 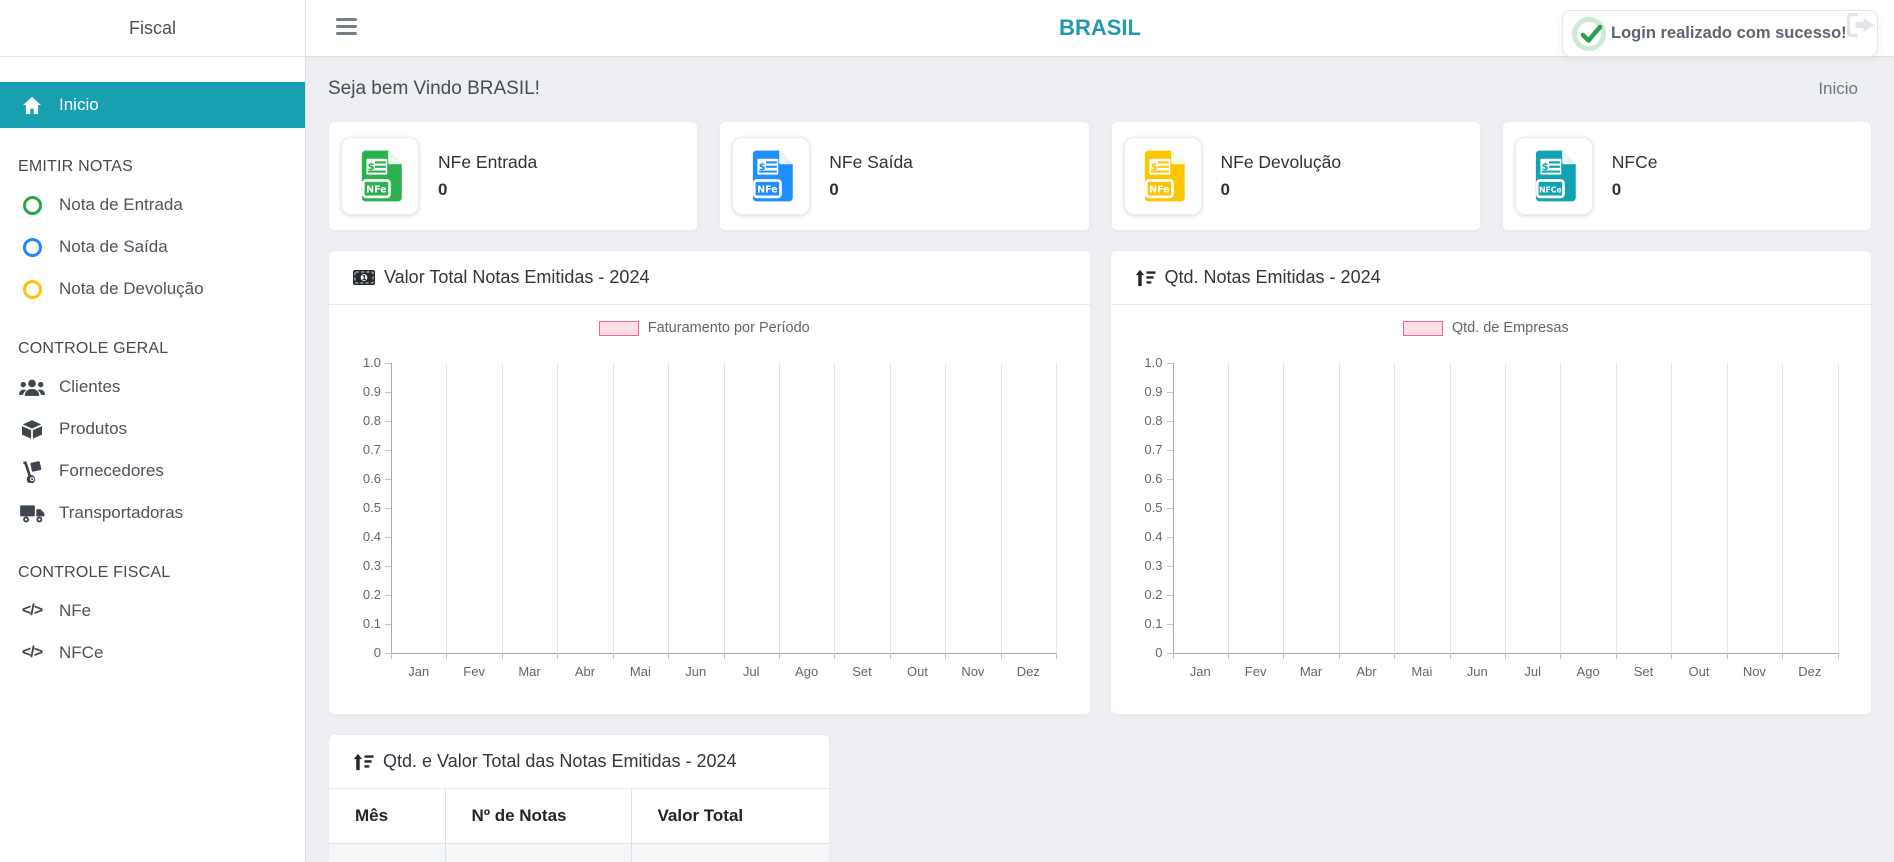 I want to click on box-icon, so click(x=32, y=429).